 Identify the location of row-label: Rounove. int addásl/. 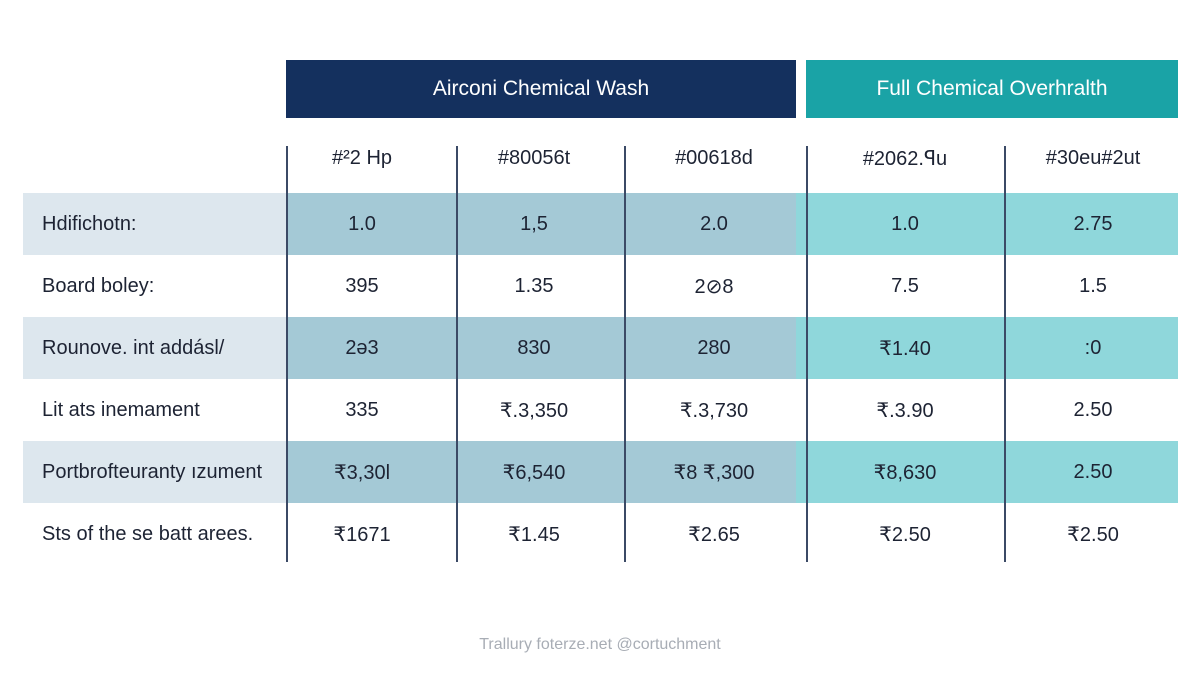
(133, 347).